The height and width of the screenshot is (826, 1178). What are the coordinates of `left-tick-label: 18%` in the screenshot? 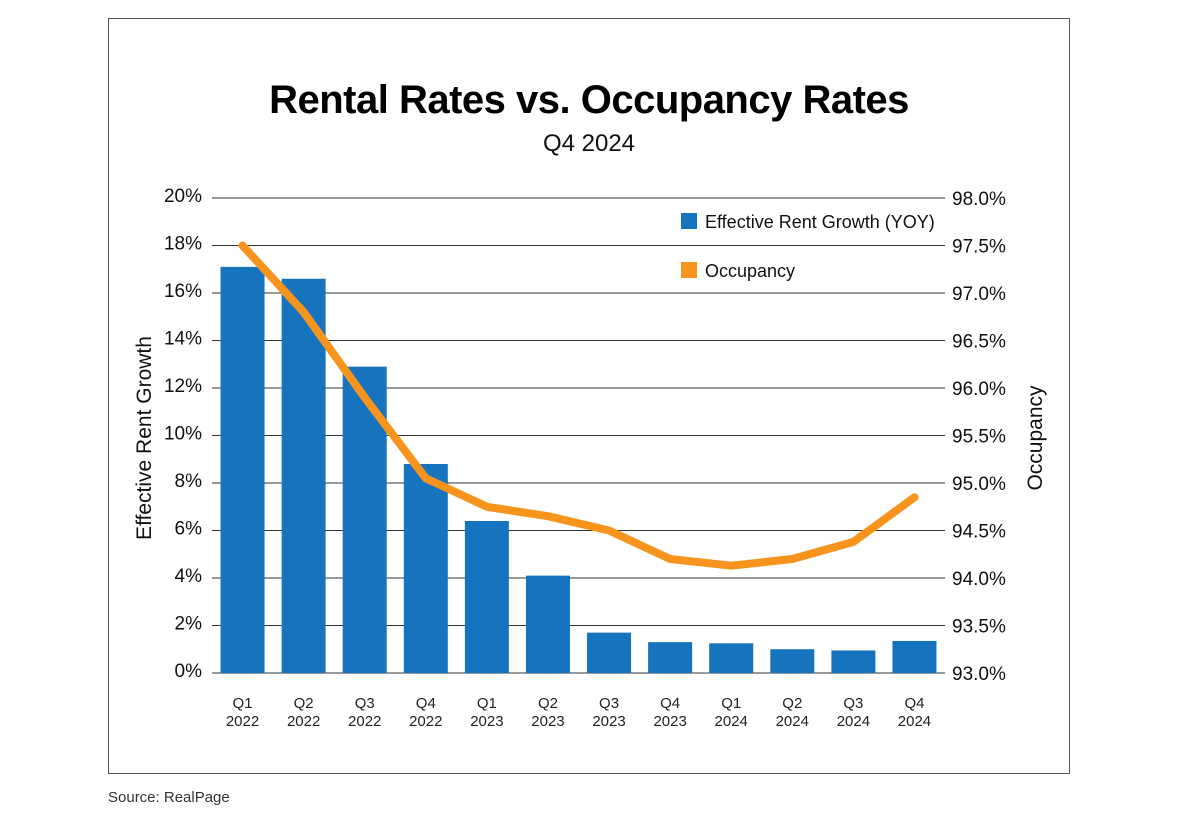 It's located at (183, 244).